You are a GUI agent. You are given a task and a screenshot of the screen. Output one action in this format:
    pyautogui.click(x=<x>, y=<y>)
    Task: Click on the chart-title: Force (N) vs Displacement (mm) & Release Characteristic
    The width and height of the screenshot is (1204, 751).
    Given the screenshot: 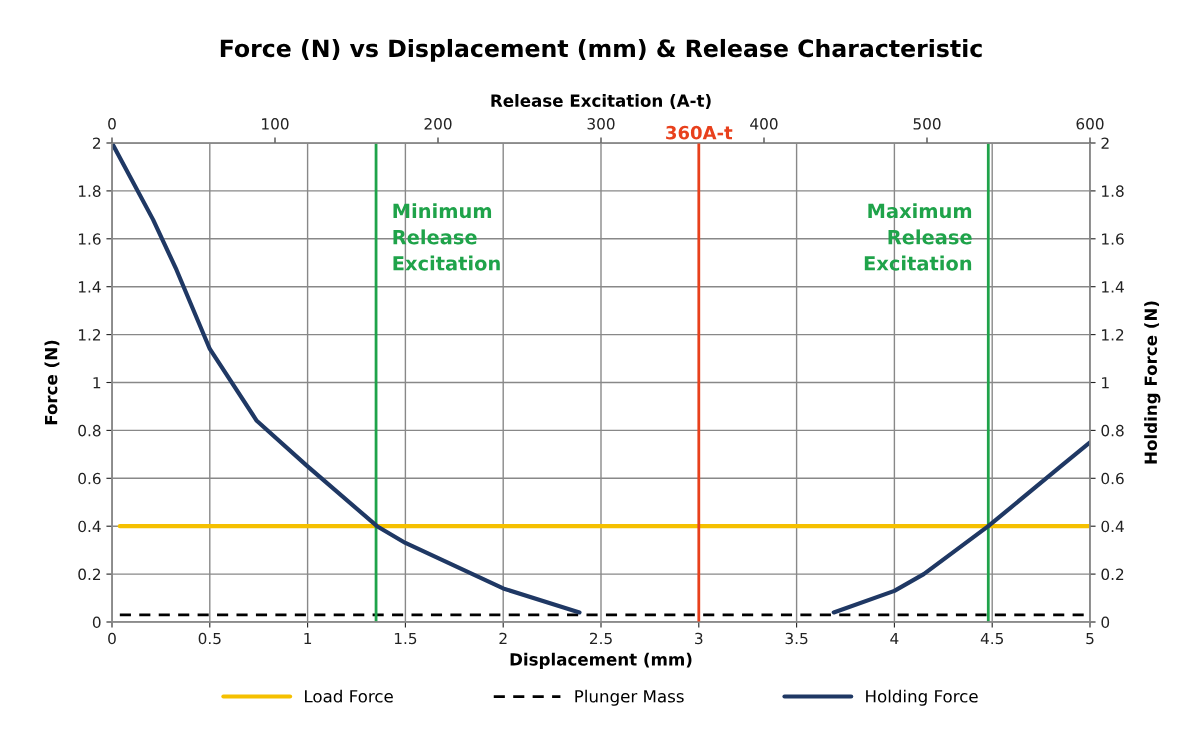 What is the action you would take?
    pyautogui.click(x=601, y=50)
    